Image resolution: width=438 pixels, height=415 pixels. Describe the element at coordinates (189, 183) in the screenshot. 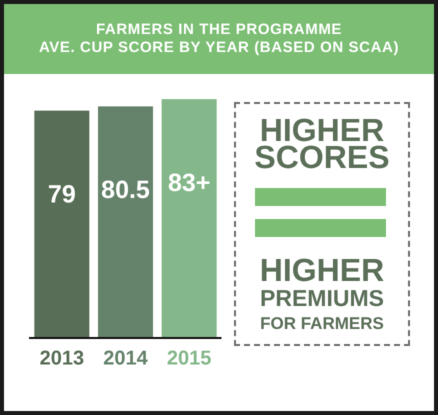

I see `data-label: 83+` at that location.